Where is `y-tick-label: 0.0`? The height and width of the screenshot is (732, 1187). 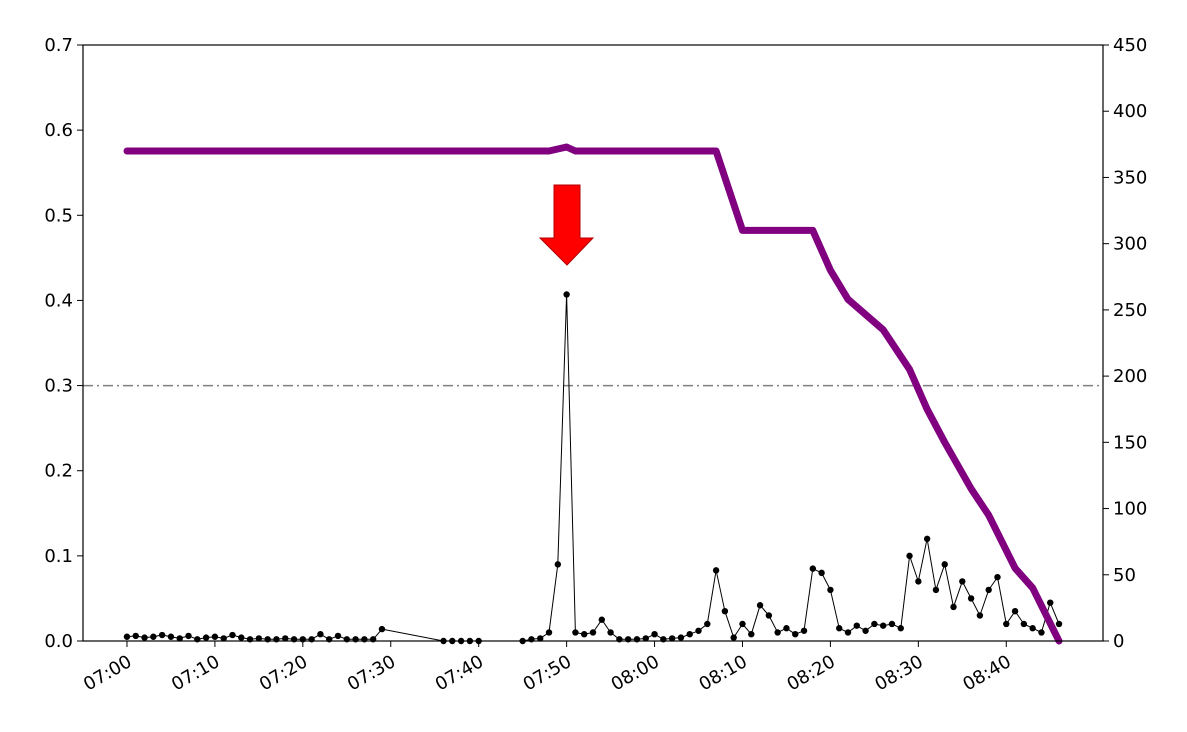 y-tick-label: 0.0 is located at coordinates (58, 641).